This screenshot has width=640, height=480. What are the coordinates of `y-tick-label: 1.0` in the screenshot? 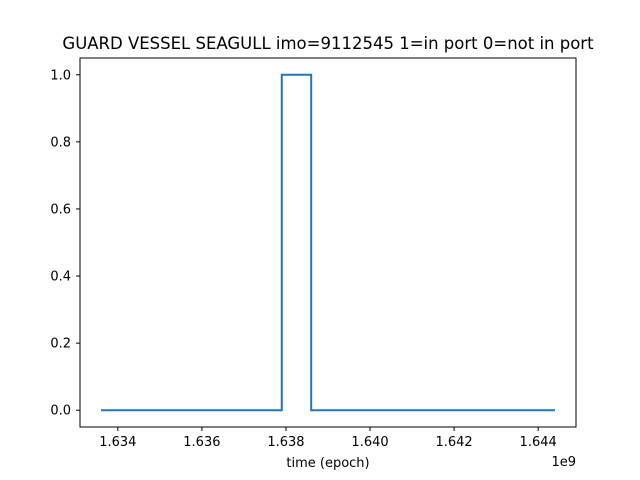 It's located at (60, 75).